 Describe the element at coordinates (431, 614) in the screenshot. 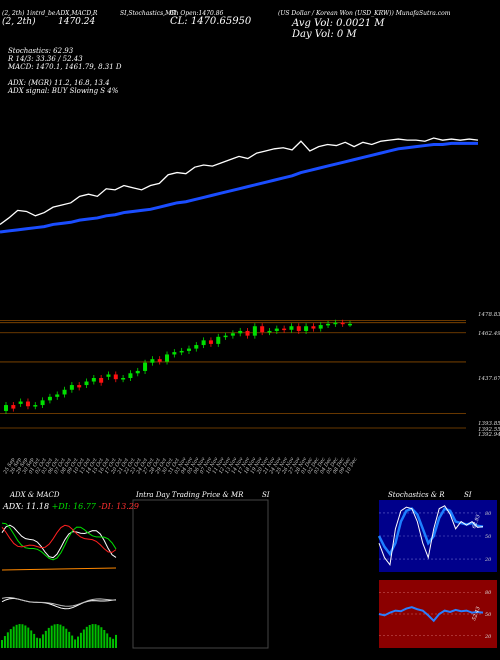

I see `rsi-line` at that location.